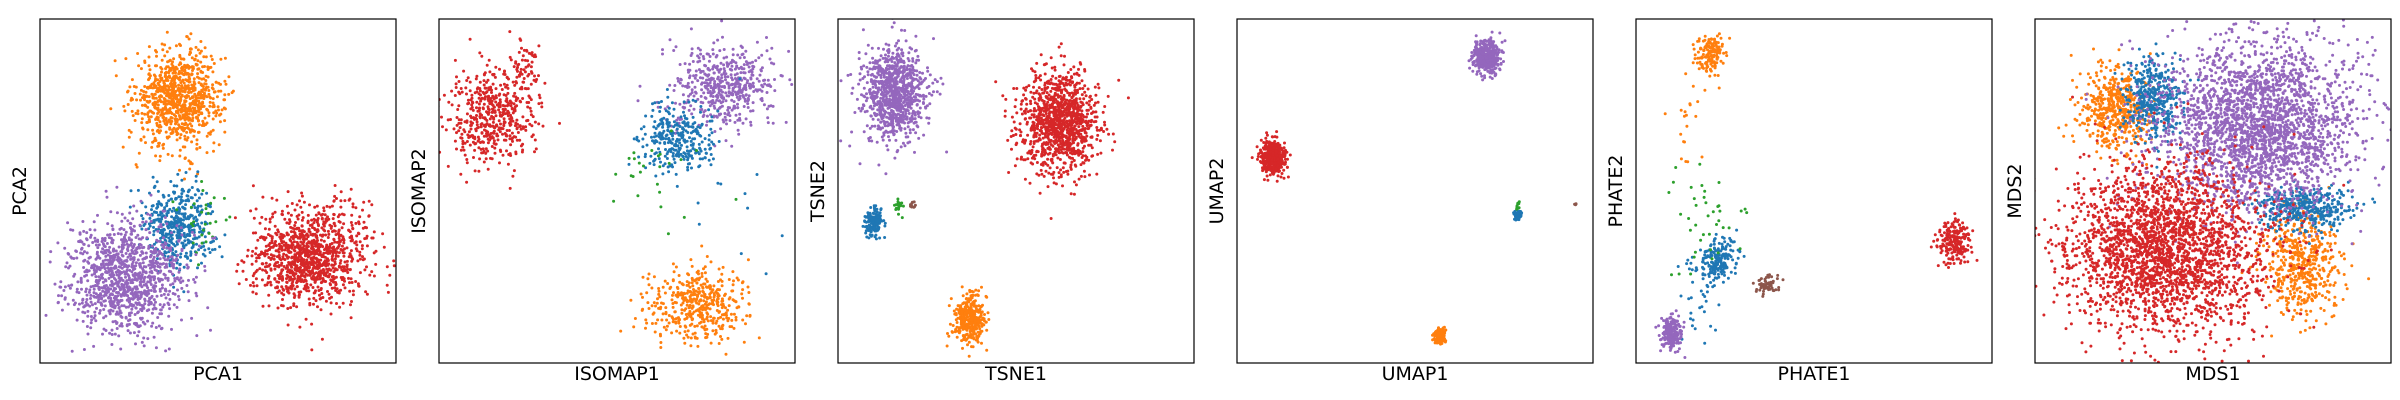 The width and height of the screenshot is (2400, 400). What do you see at coordinates (220, 191) in the screenshot?
I see `scatter-points` at bounding box center [220, 191].